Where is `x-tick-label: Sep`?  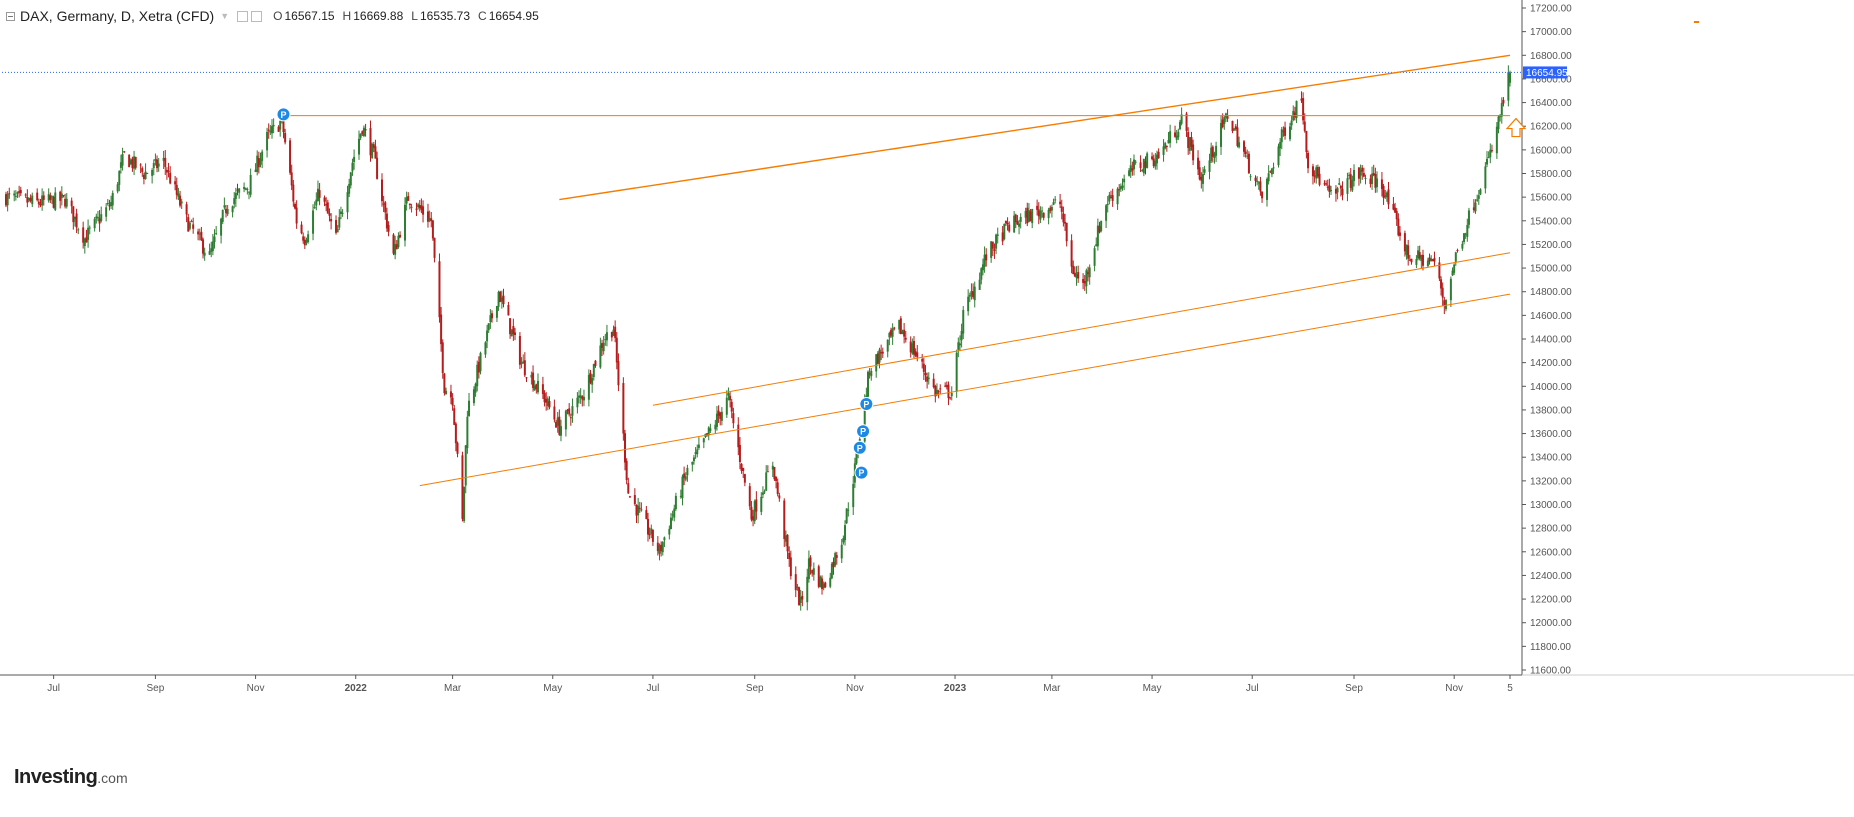
x-tick-label: Sep is located at coordinates (755, 688).